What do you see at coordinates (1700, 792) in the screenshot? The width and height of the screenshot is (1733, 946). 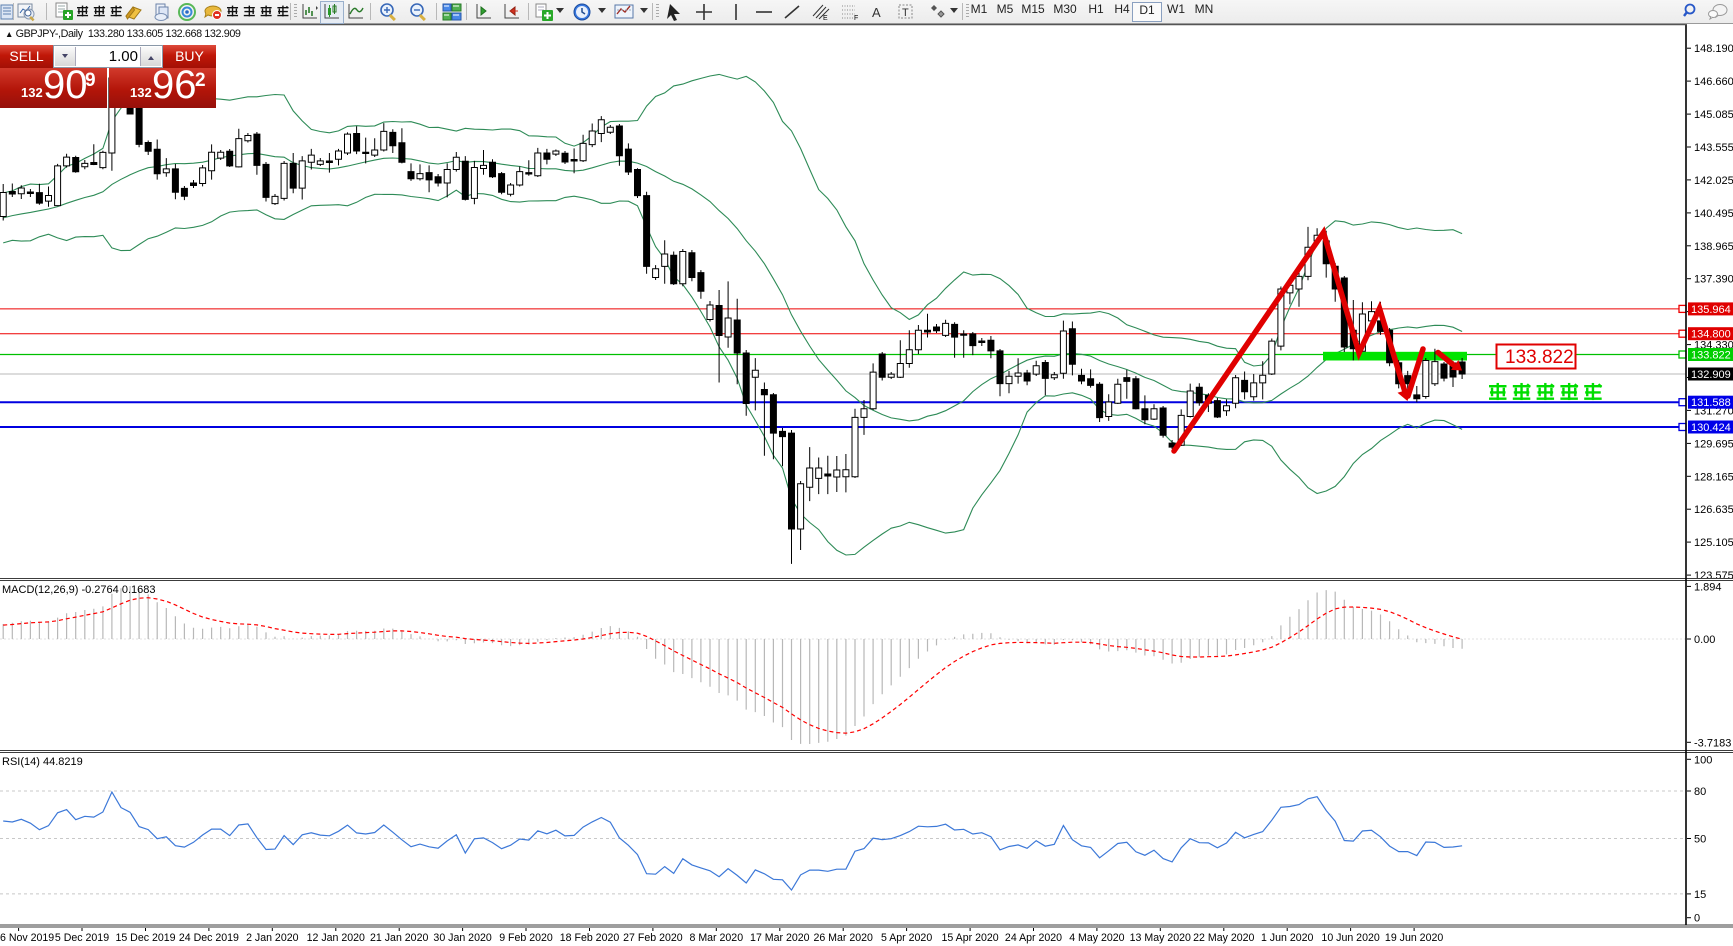 I see `svg-text: 80` at bounding box center [1700, 792].